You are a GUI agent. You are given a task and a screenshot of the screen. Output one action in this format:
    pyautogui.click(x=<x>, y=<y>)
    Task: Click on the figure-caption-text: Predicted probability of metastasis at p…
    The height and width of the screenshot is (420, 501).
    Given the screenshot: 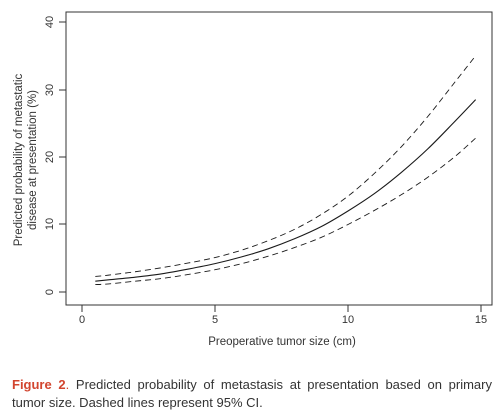 What is the action you would take?
    pyautogui.click(x=252, y=393)
    